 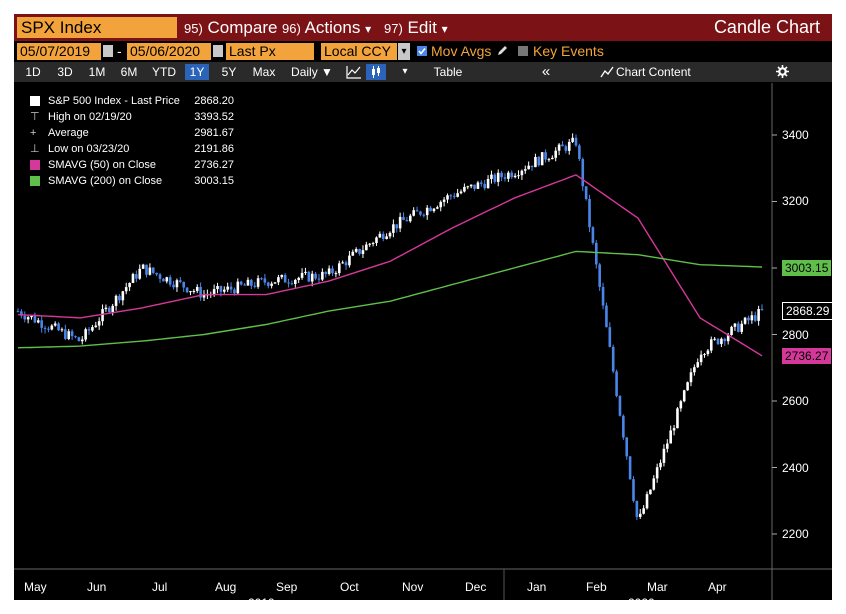 What do you see at coordinates (264, 72) in the screenshot?
I see `range-max: Max` at bounding box center [264, 72].